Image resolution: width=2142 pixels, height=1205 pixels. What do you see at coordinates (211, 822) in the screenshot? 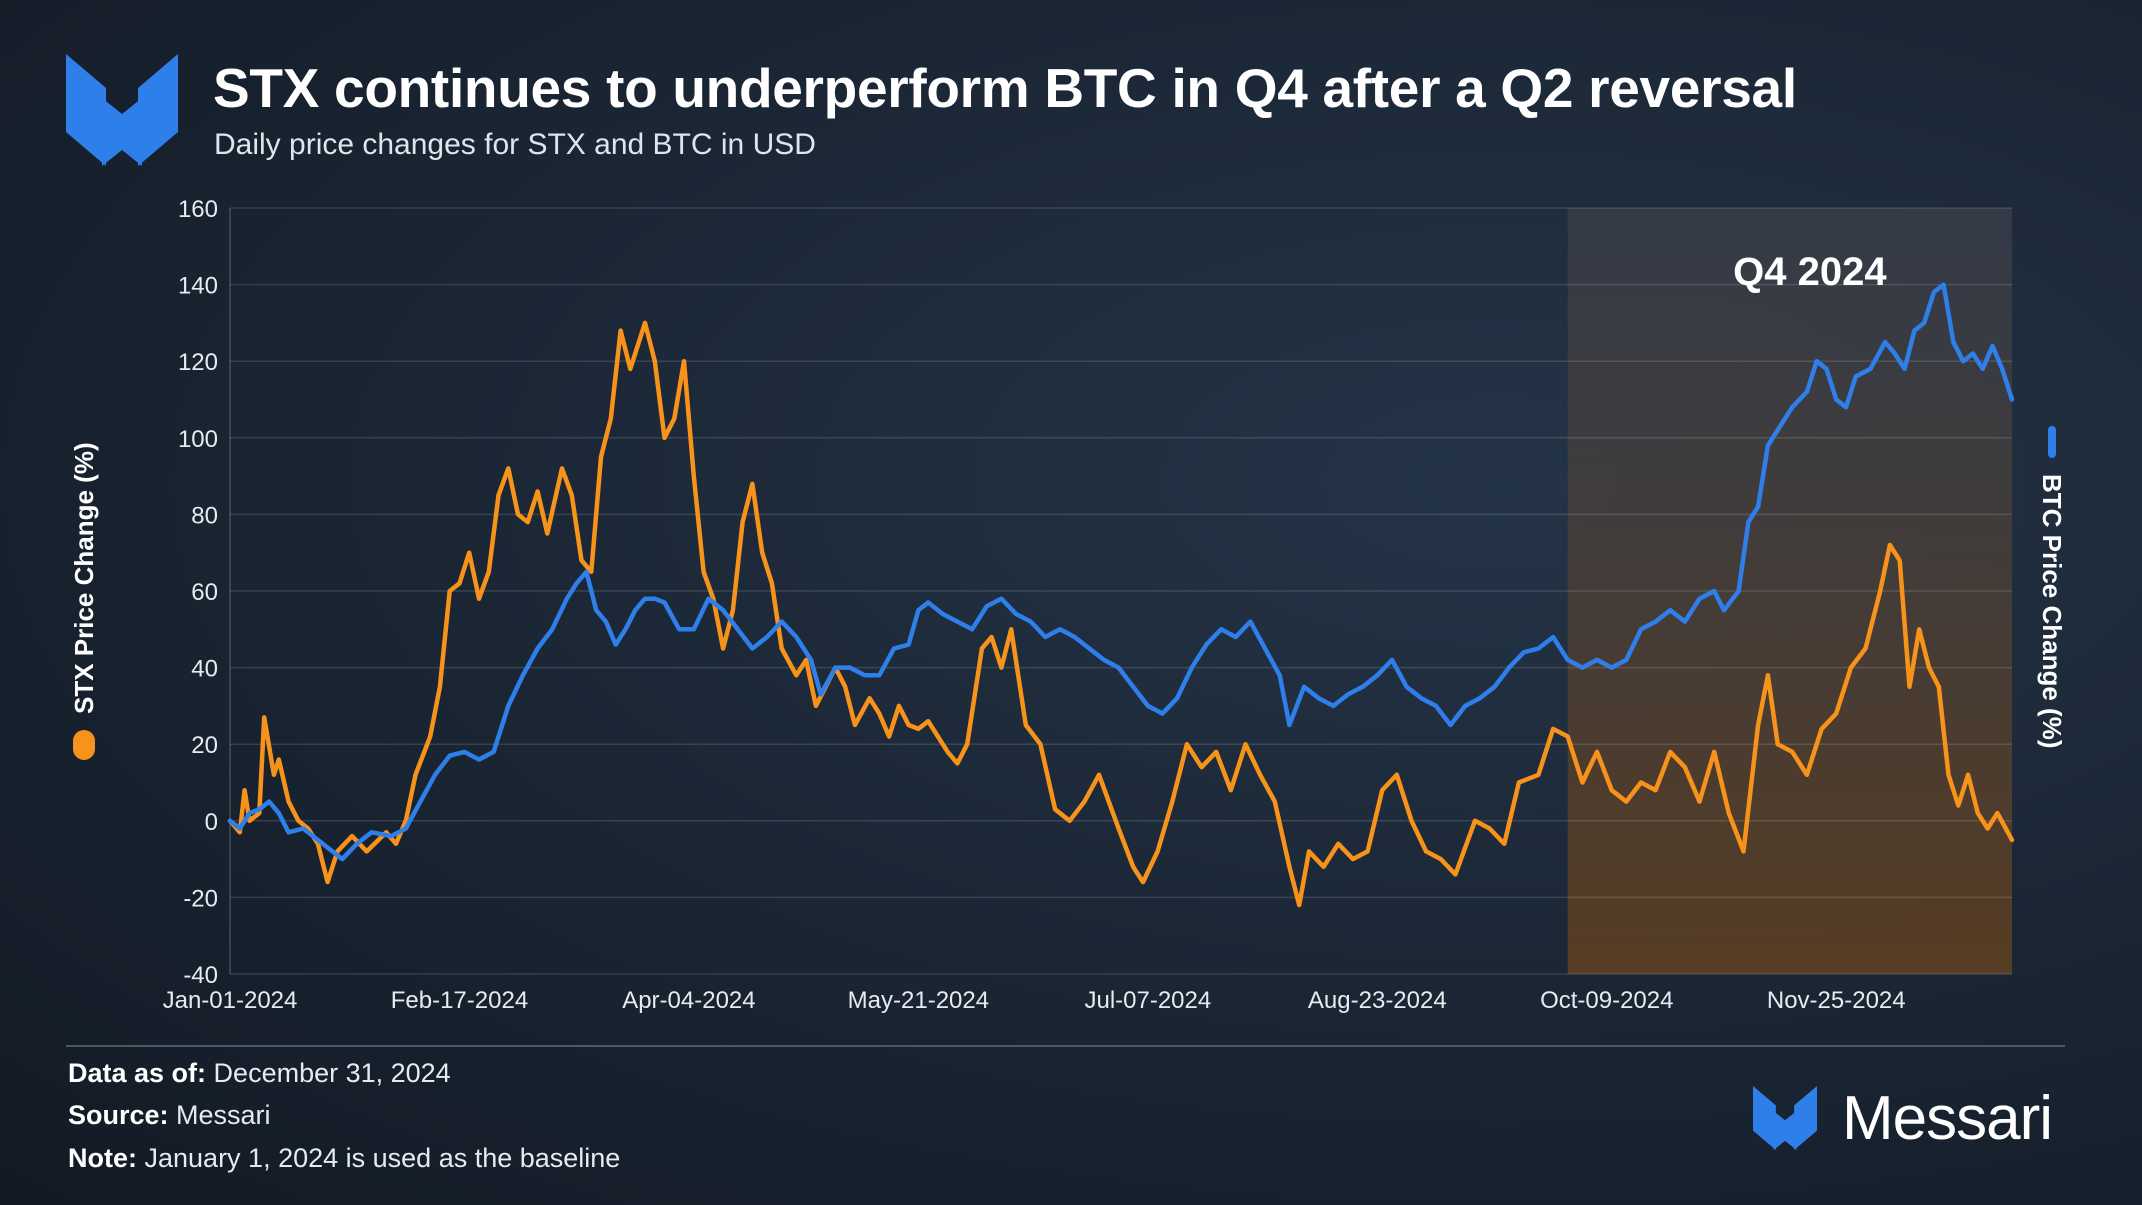
I see `y-tick-label: 0` at bounding box center [211, 822].